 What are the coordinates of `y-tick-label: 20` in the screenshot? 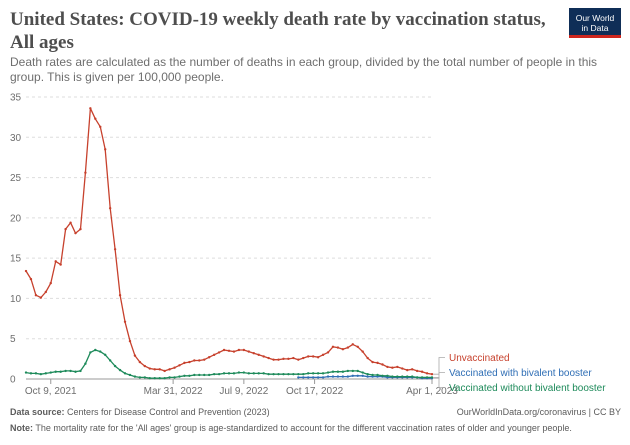 It's located at (16, 218).